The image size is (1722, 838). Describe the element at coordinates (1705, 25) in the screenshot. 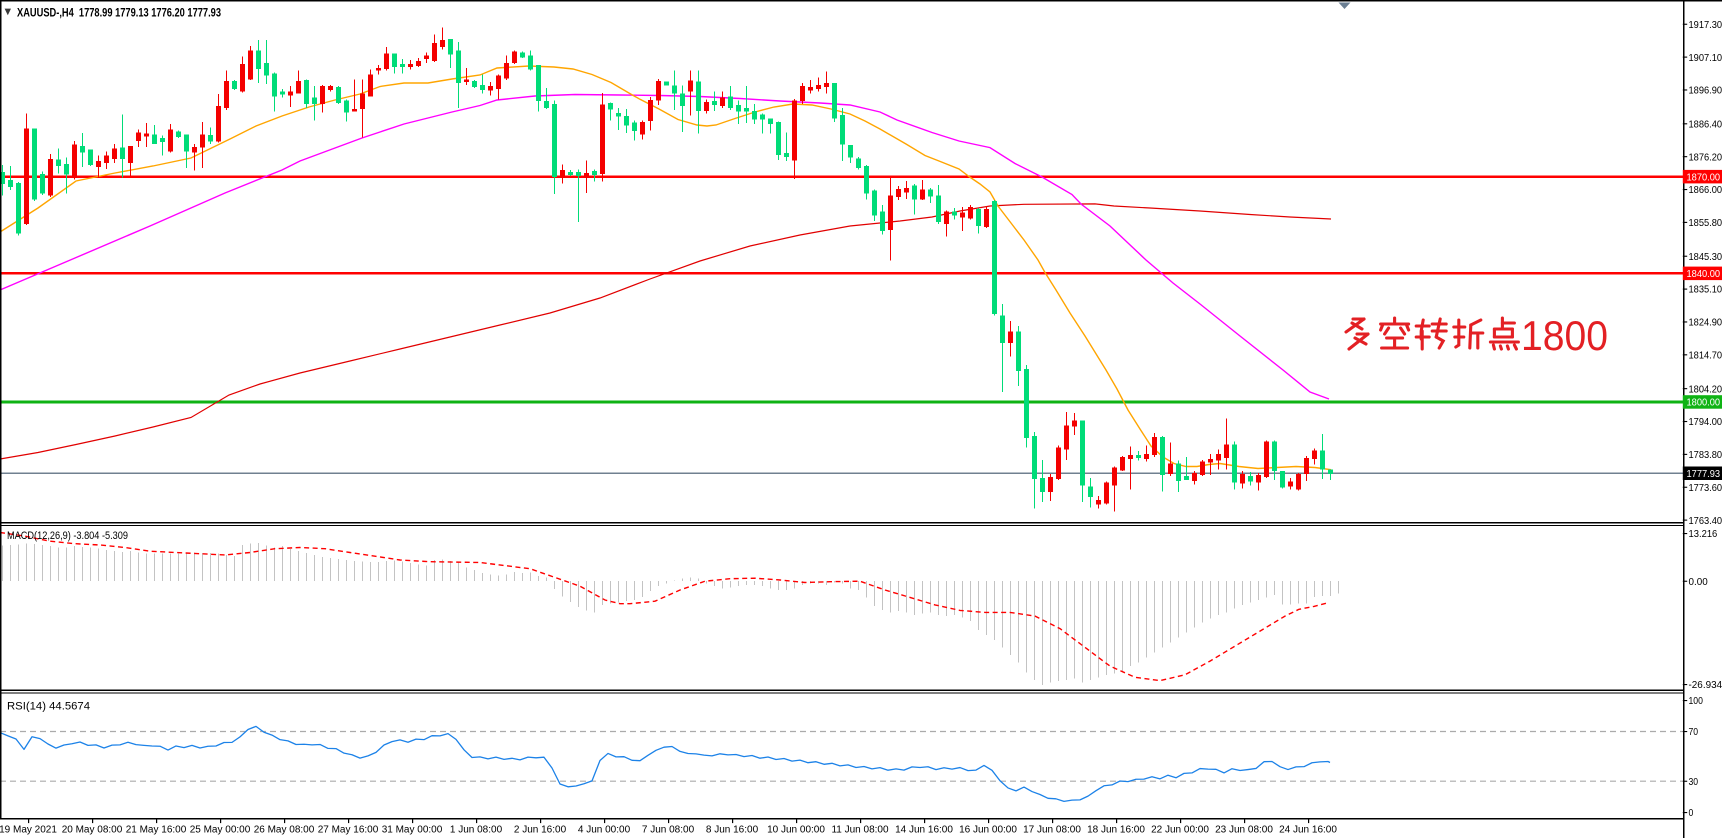

I see `svg-text: 1917.30` at that location.